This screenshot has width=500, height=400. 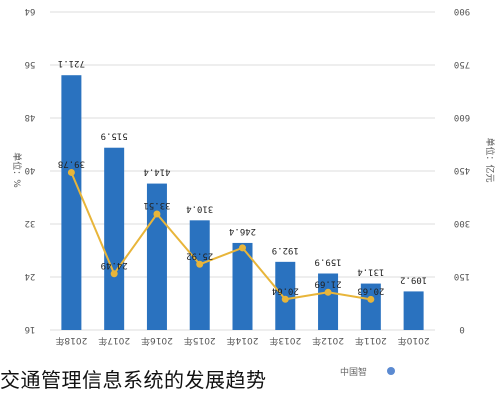 I want to click on line-value-label: 20.64, so click(x=285, y=290).